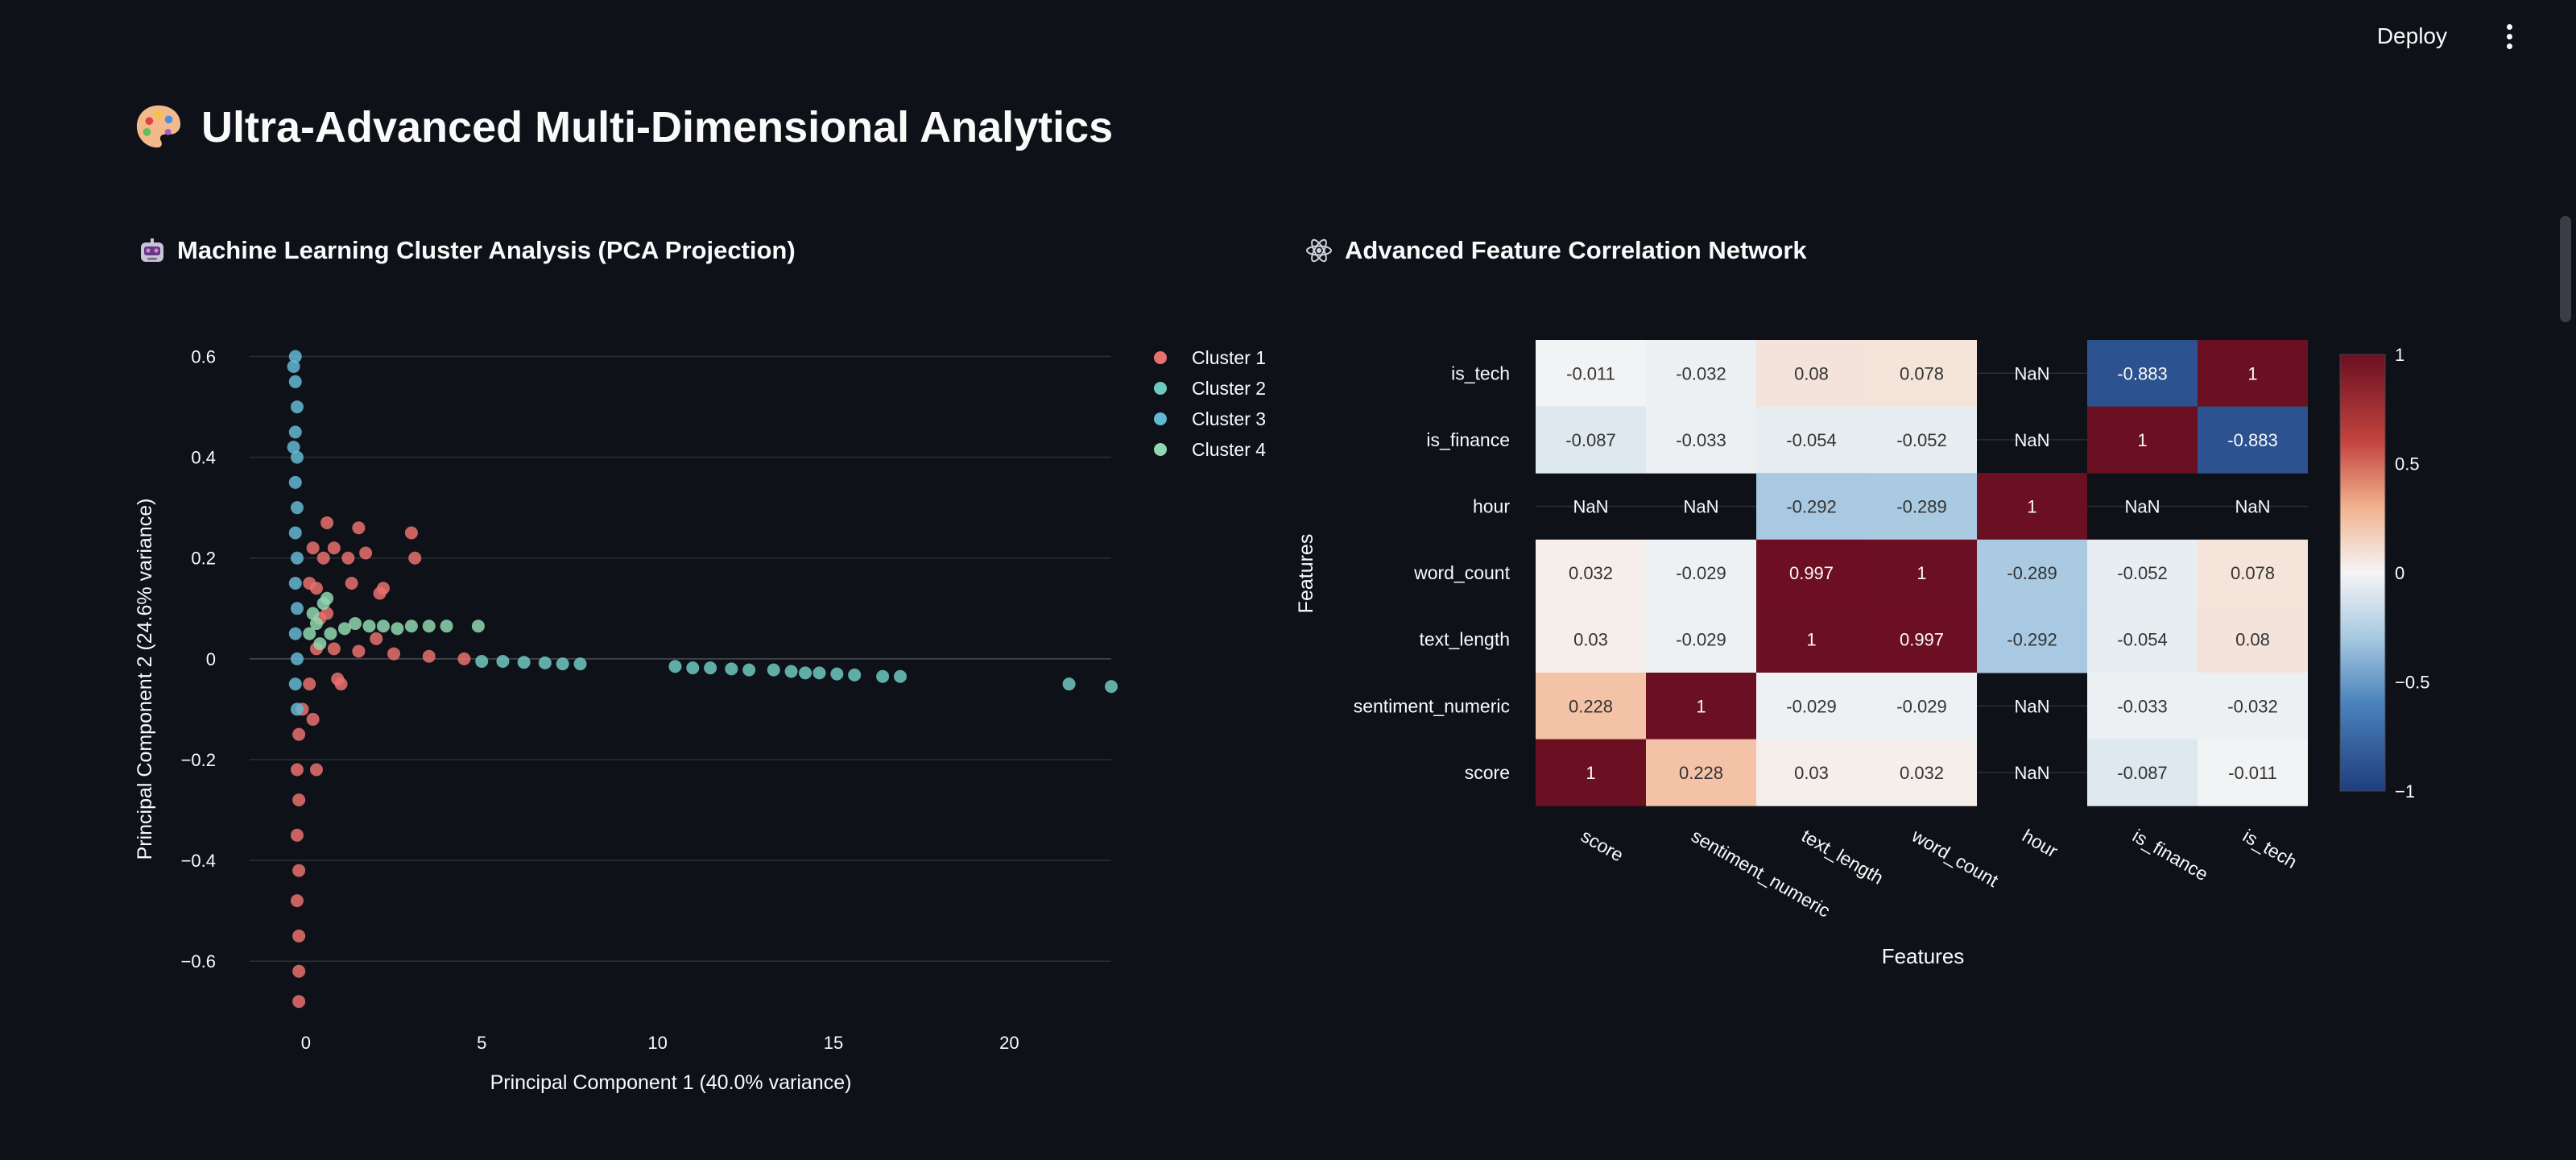 The height and width of the screenshot is (1160, 2576). What do you see at coordinates (1229, 449) in the screenshot?
I see `legend-label: Cluster 4` at bounding box center [1229, 449].